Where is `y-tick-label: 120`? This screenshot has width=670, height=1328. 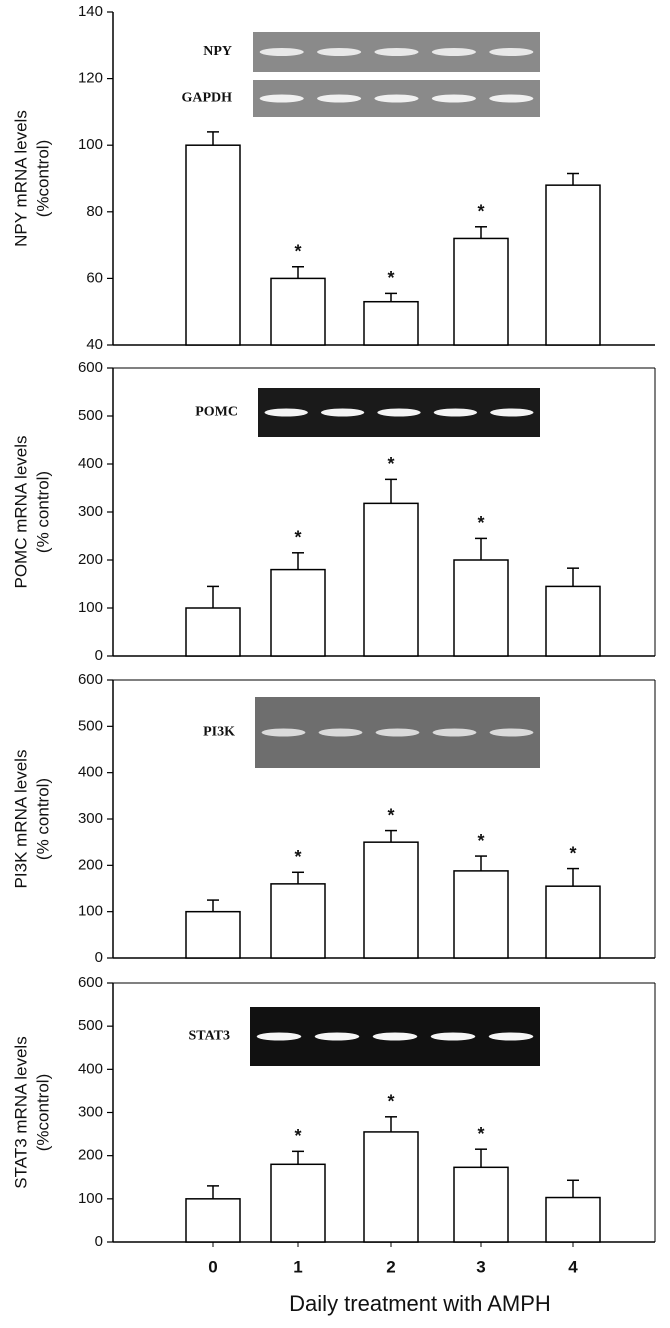
y-tick-label: 120 is located at coordinates (90, 78).